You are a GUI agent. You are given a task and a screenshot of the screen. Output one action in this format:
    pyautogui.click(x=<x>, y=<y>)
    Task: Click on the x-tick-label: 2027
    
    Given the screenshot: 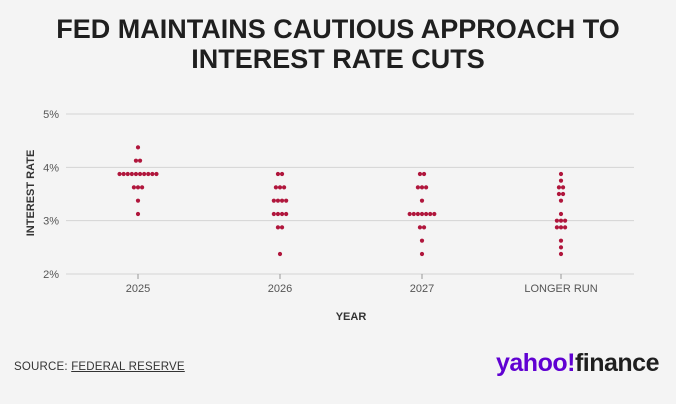 What is the action you would take?
    pyautogui.click(x=422, y=289)
    